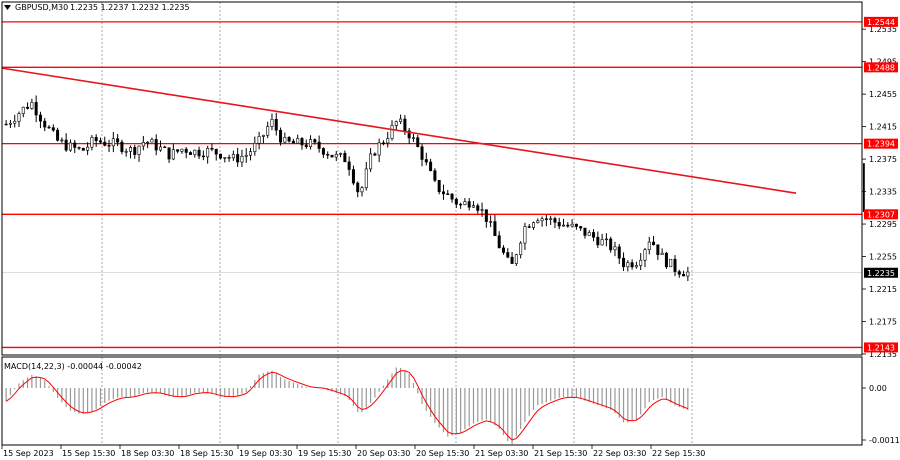 The height and width of the screenshot is (460, 900). Describe the element at coordinates (130, 7) in the screenshot. I see `ohlc-readout: 1.2235 1.2237 1.2232 1.2235` at that location.